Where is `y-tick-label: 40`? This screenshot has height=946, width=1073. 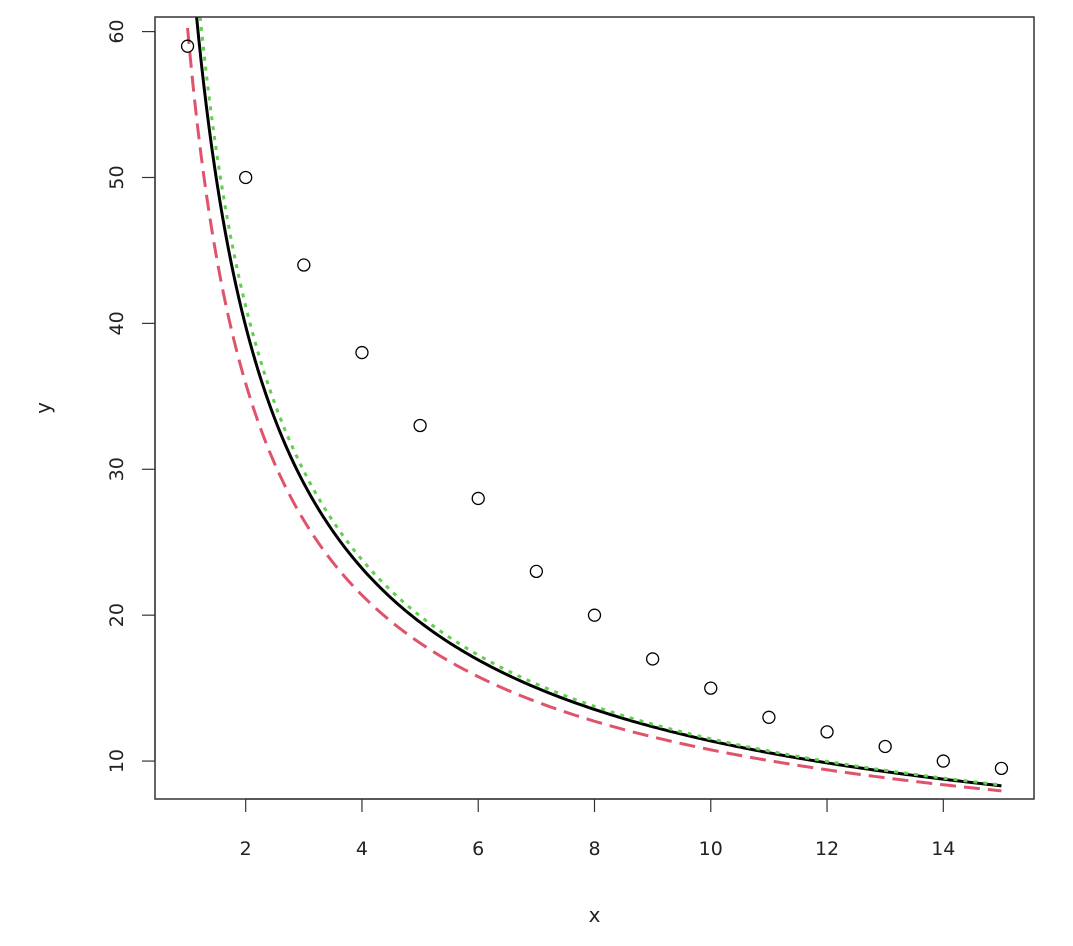
y-tick-label: 40 is located at coordinates (117, 323).